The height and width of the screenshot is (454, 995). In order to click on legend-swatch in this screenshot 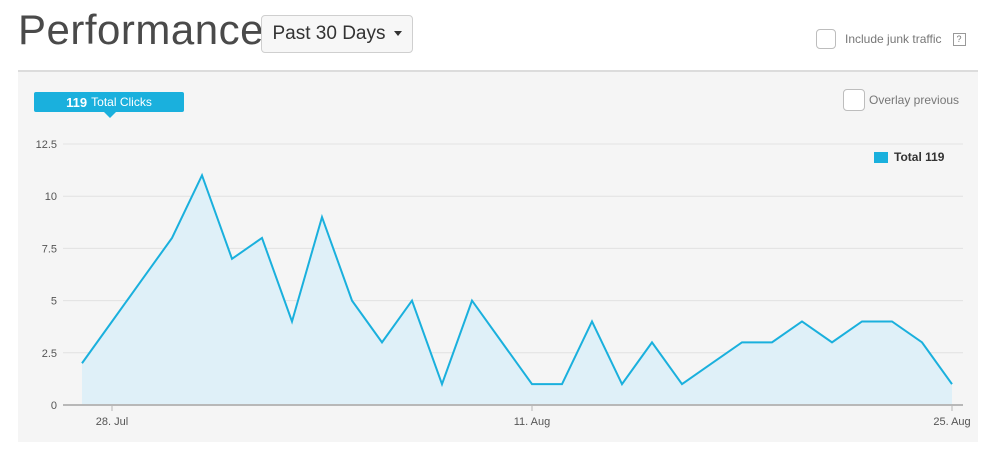, I will do `click(881, 157)`.